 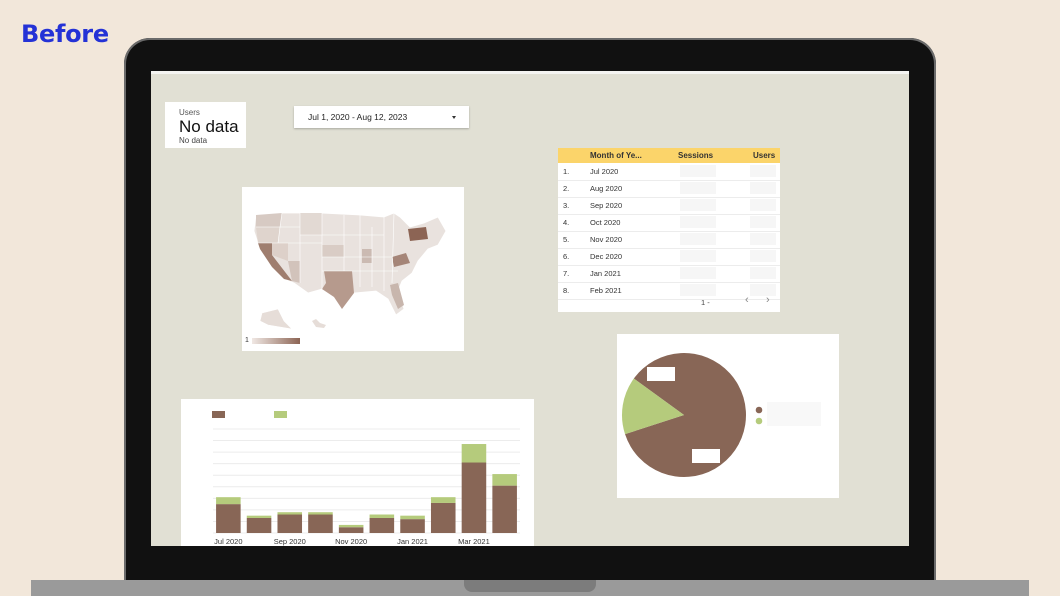 I want to click on row-index: 6., so click(x=566, y=256).